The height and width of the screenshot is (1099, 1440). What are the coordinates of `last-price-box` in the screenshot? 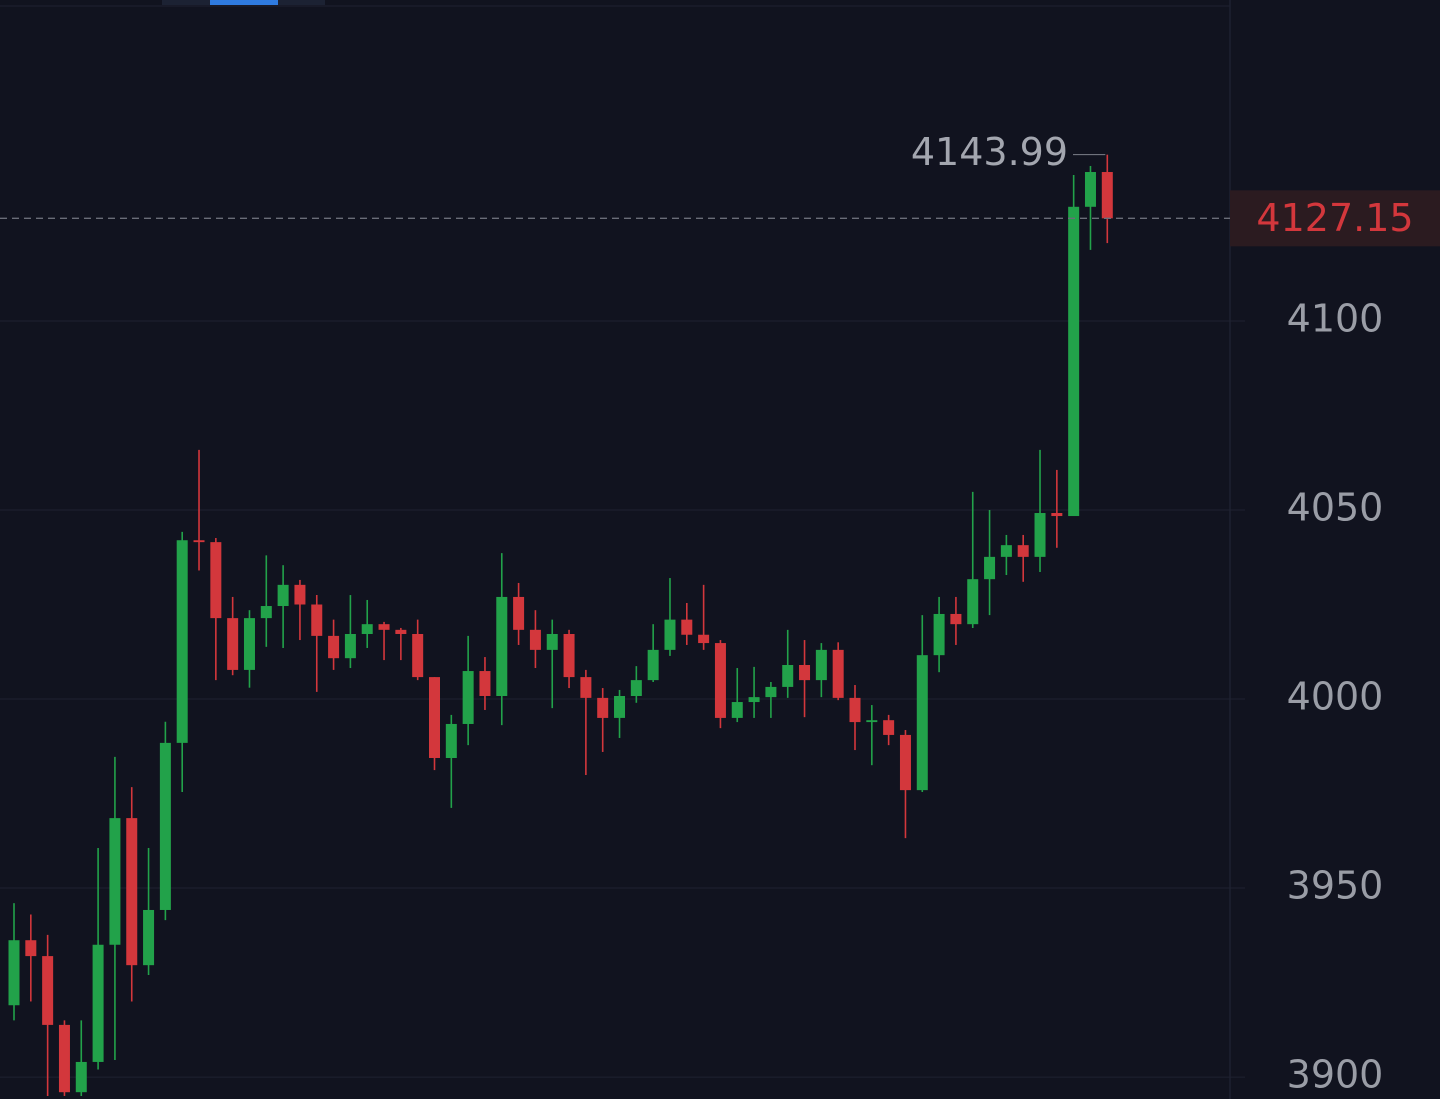 It's located at (1335, 218).